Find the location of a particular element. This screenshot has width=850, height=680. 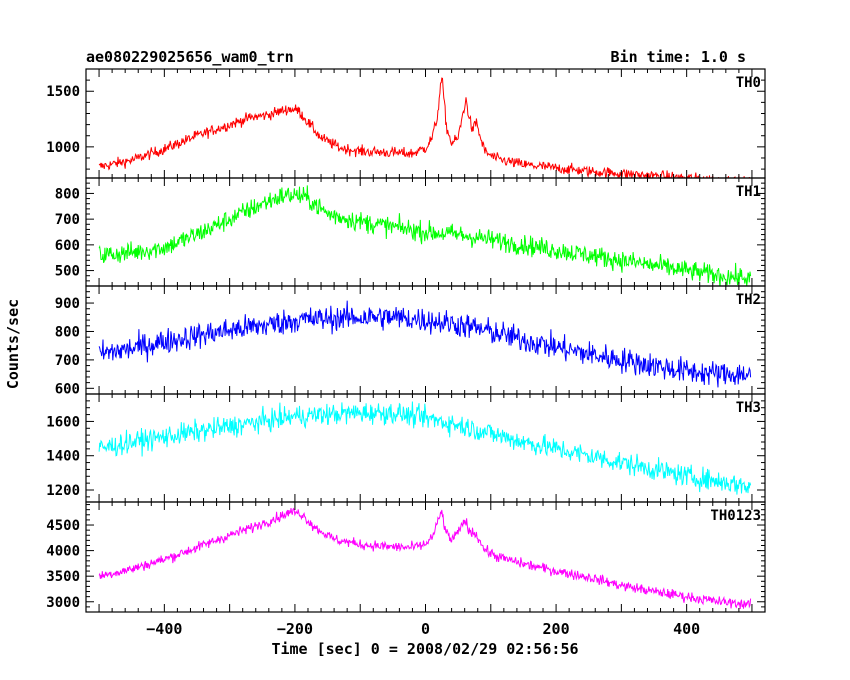

x-axis-label: Time [sec] 0 = 2008/02/29 02:56:56 is located at coordinates (424, 649).